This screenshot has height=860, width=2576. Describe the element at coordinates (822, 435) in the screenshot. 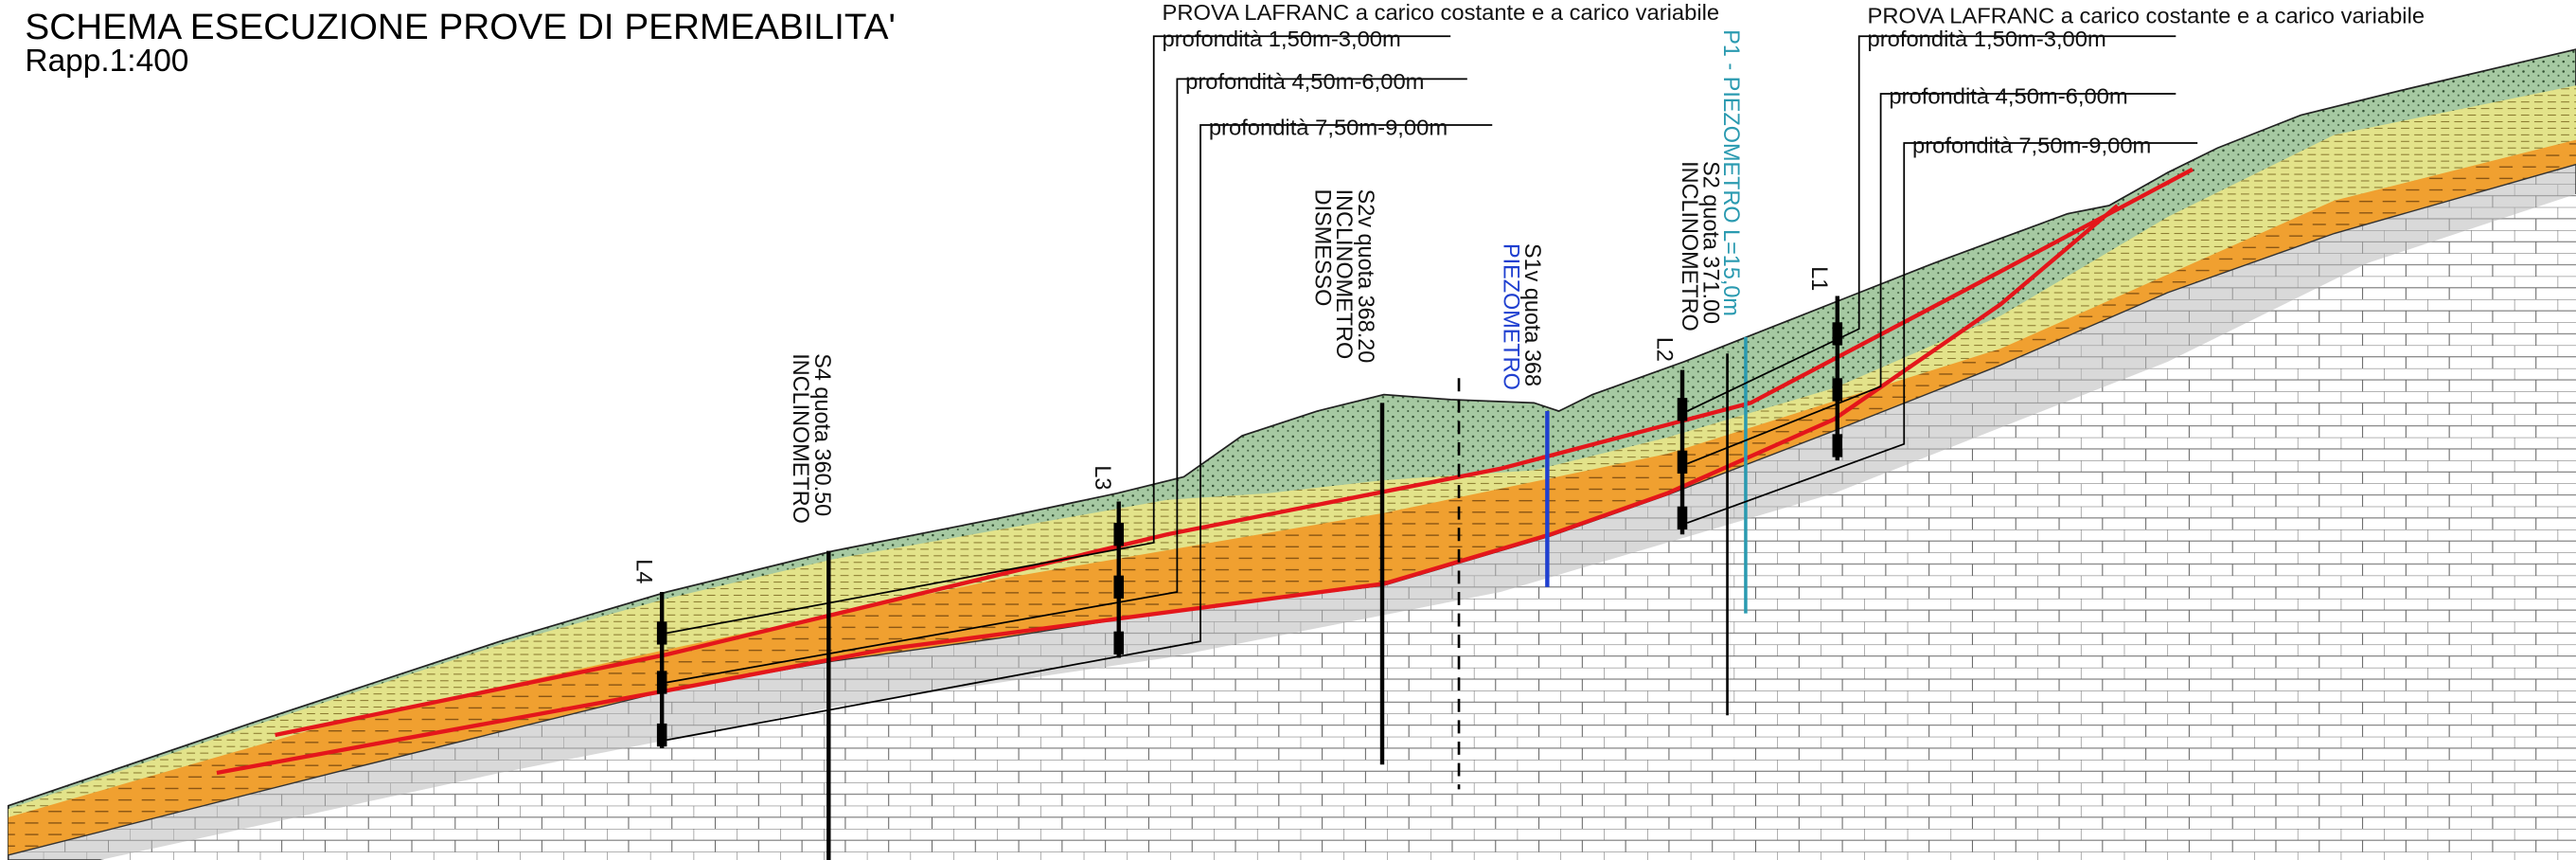

I see `borehole-label: S4 quota 360.50` at that location.